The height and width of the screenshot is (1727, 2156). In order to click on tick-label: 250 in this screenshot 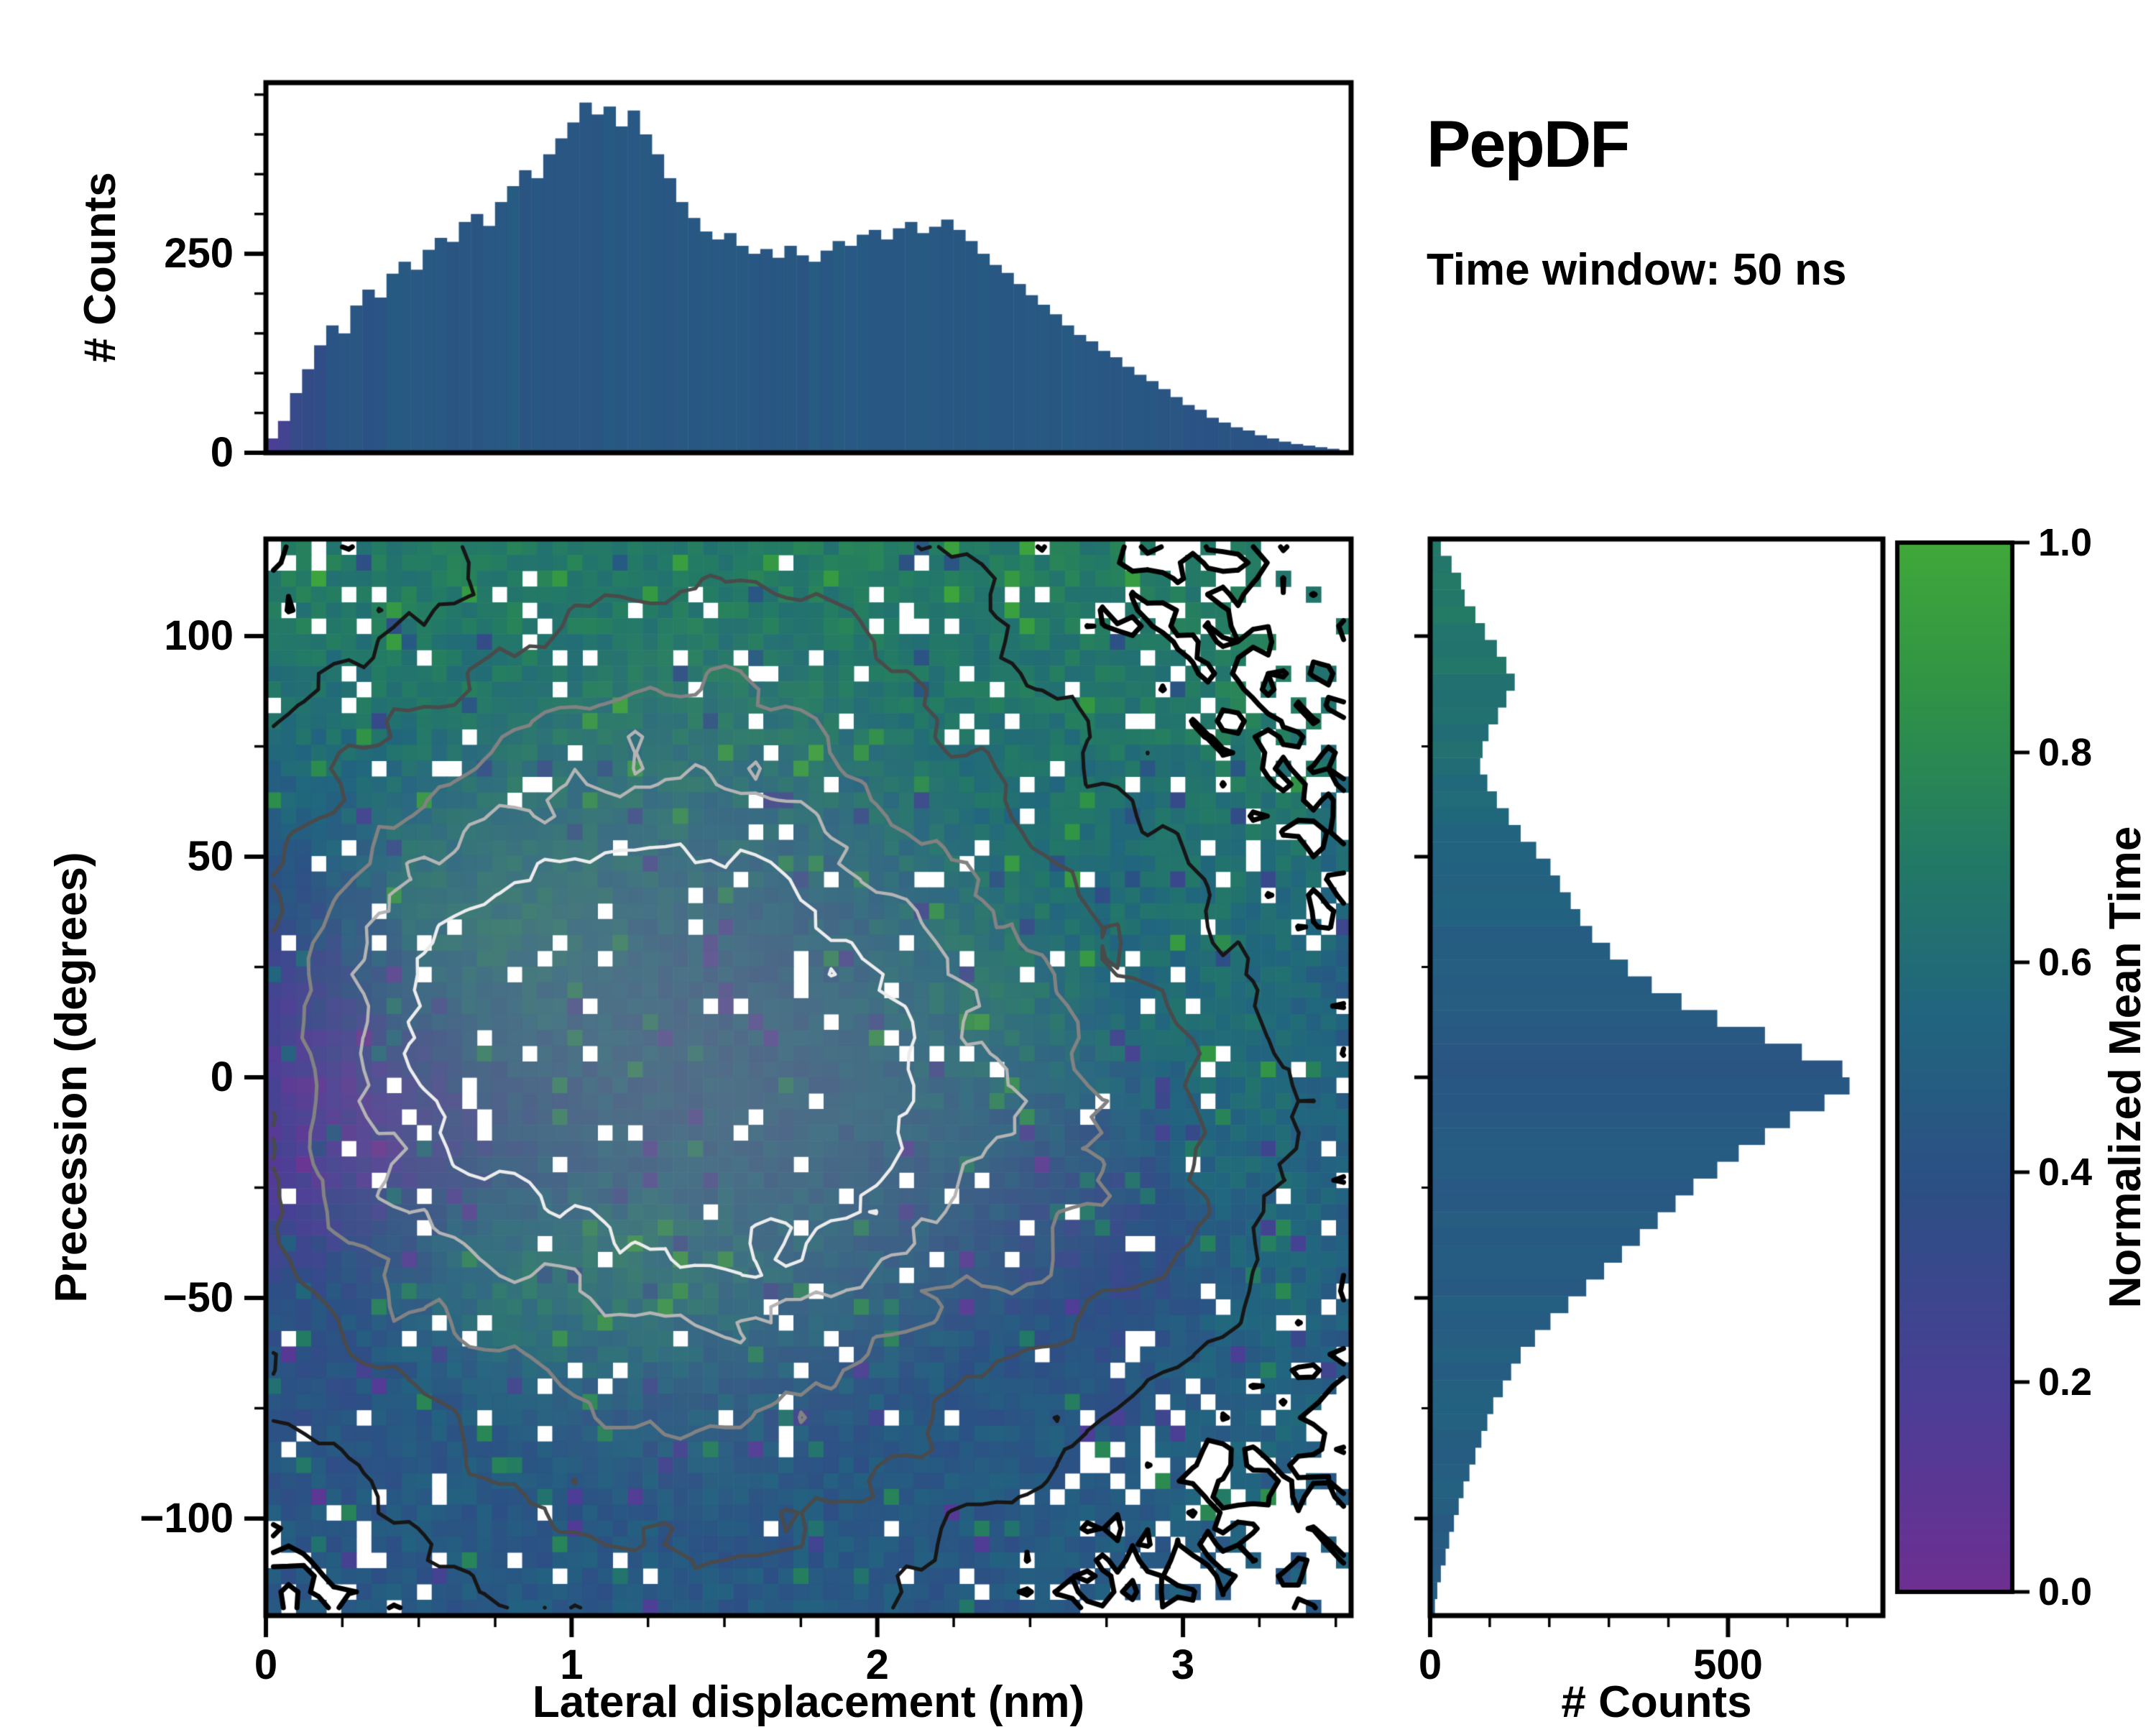, I will do `click(199, 253)`.